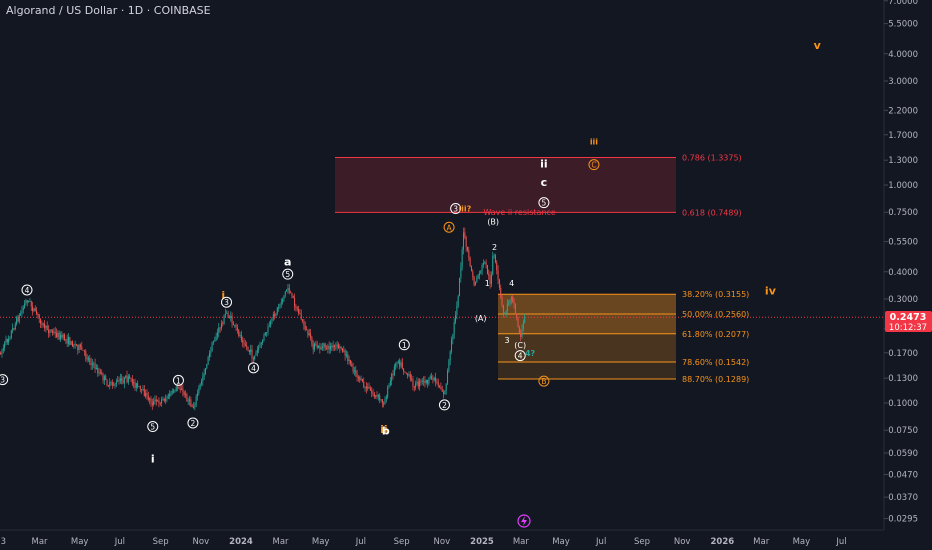  Describe the element at coordinates (544, 203) in the screenshot. I see `wave-text: 5` at that location.